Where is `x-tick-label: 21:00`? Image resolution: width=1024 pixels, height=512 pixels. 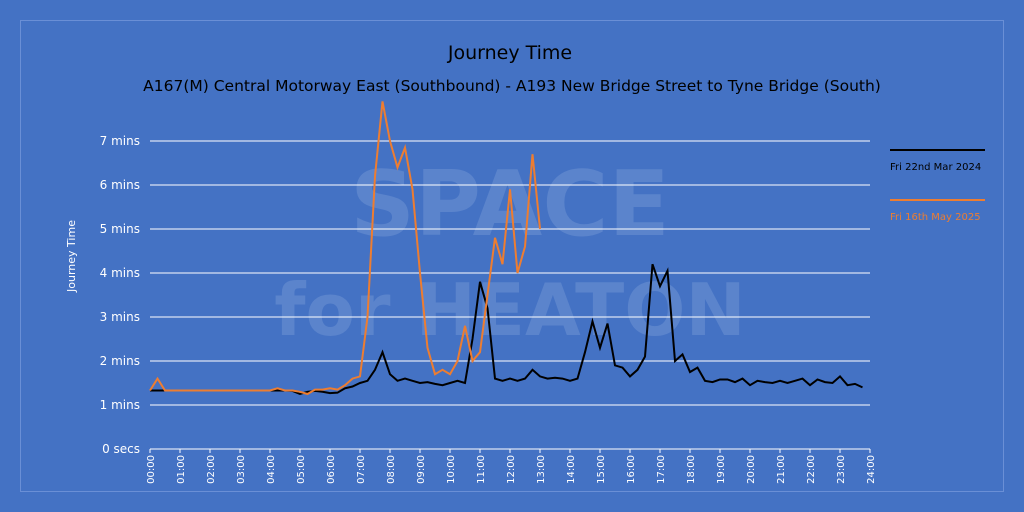
x-tick-label: 21:00 is located at coordinates (781, 469).